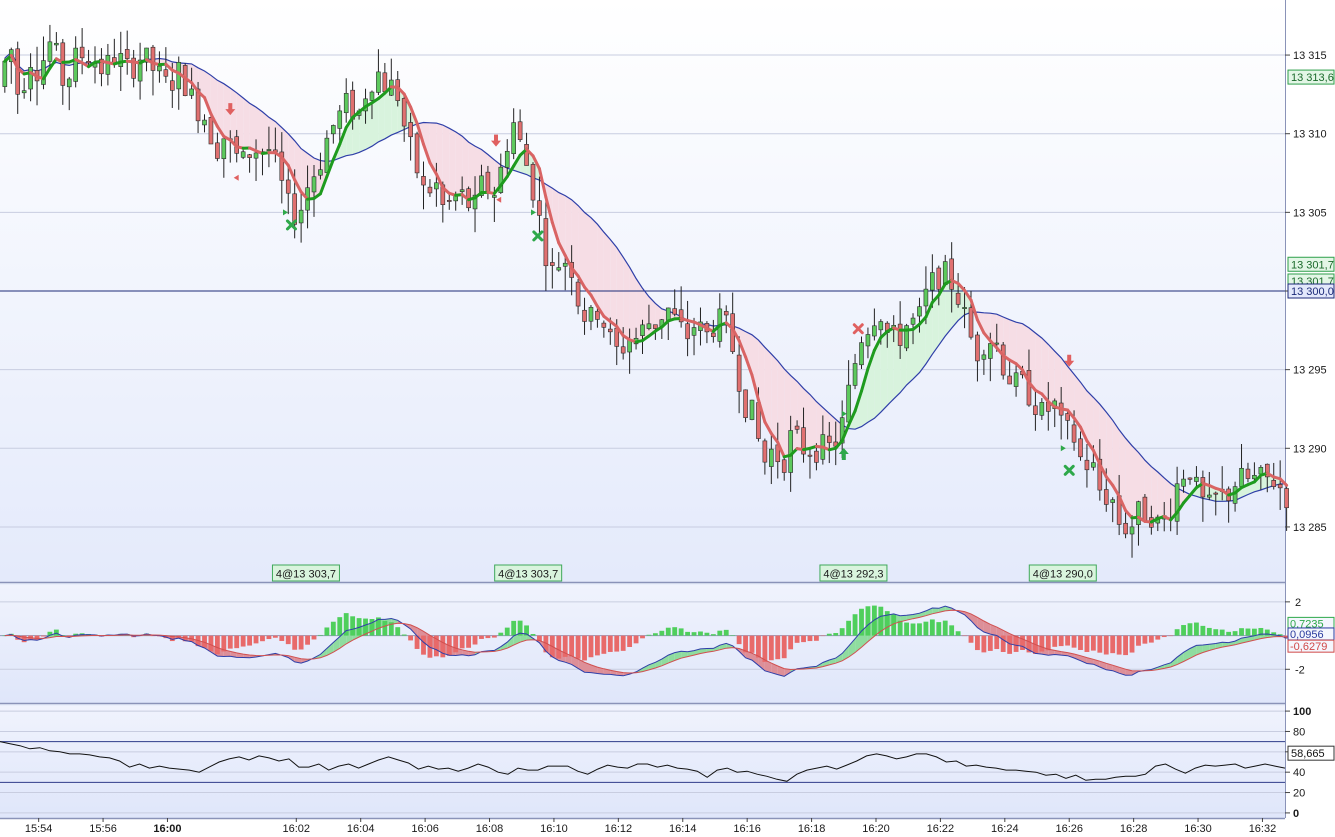 The width and height of the screenshot is (1335, 837). Describe the element at coordinates (642, 644) in the screenshot. I see `macd-panel-background` at that location.